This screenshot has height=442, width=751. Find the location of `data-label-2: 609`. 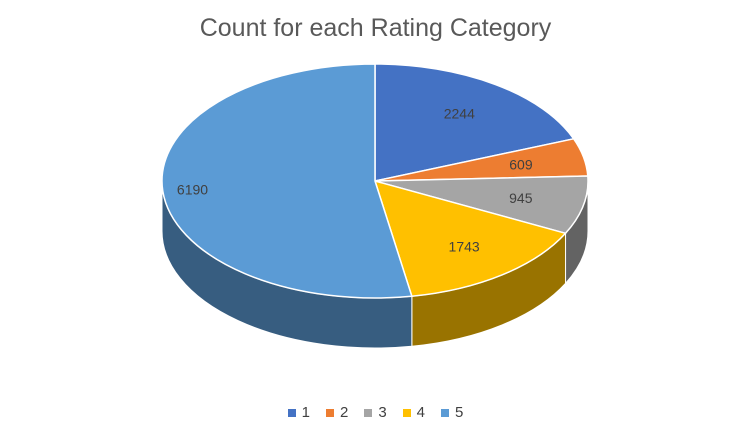

data-label-2: 609 is located at coordinates (521, 164).